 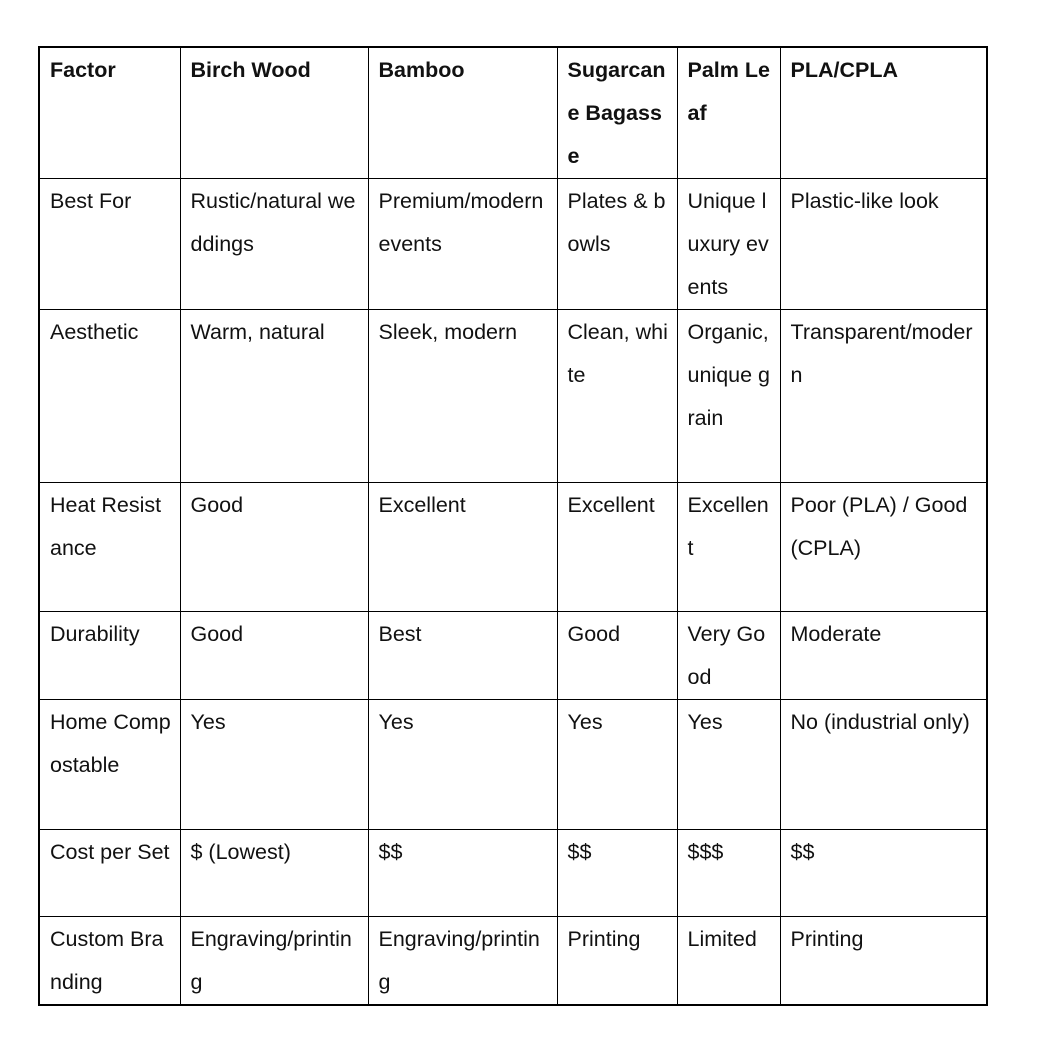 I want to click on table-cell: Clean, white, so click(x=617, y=396).